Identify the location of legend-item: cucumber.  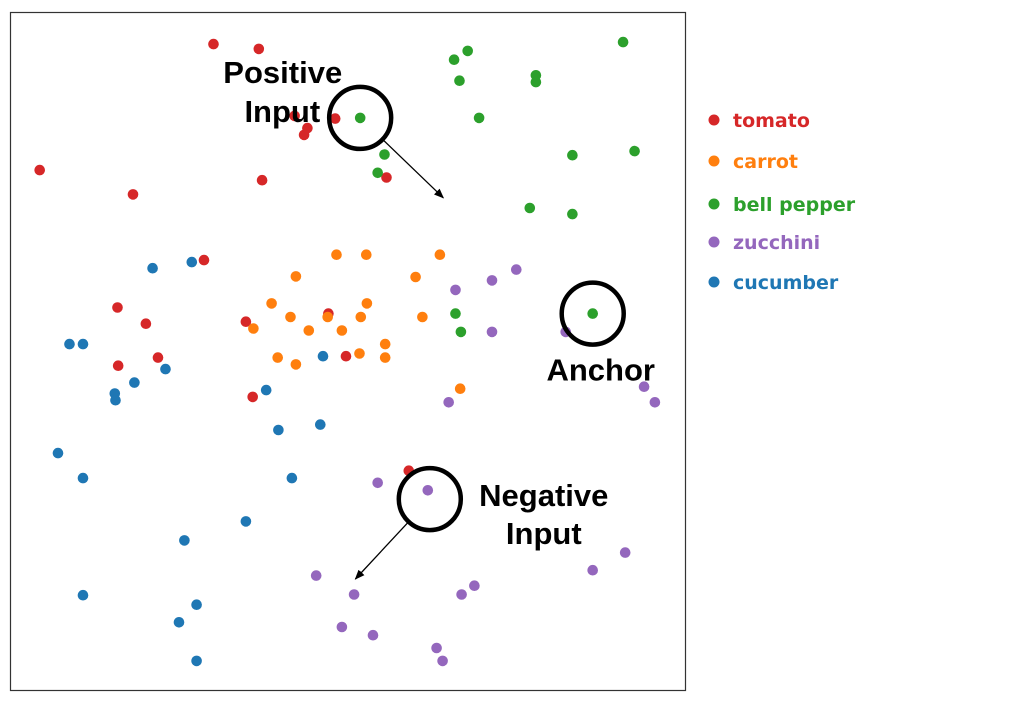
(773, 283).